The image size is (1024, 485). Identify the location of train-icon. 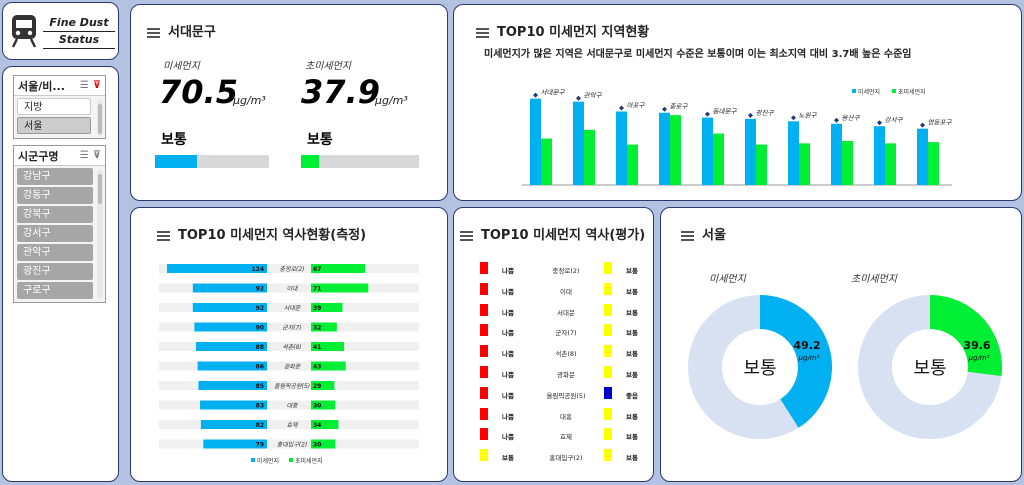
(24, 31).